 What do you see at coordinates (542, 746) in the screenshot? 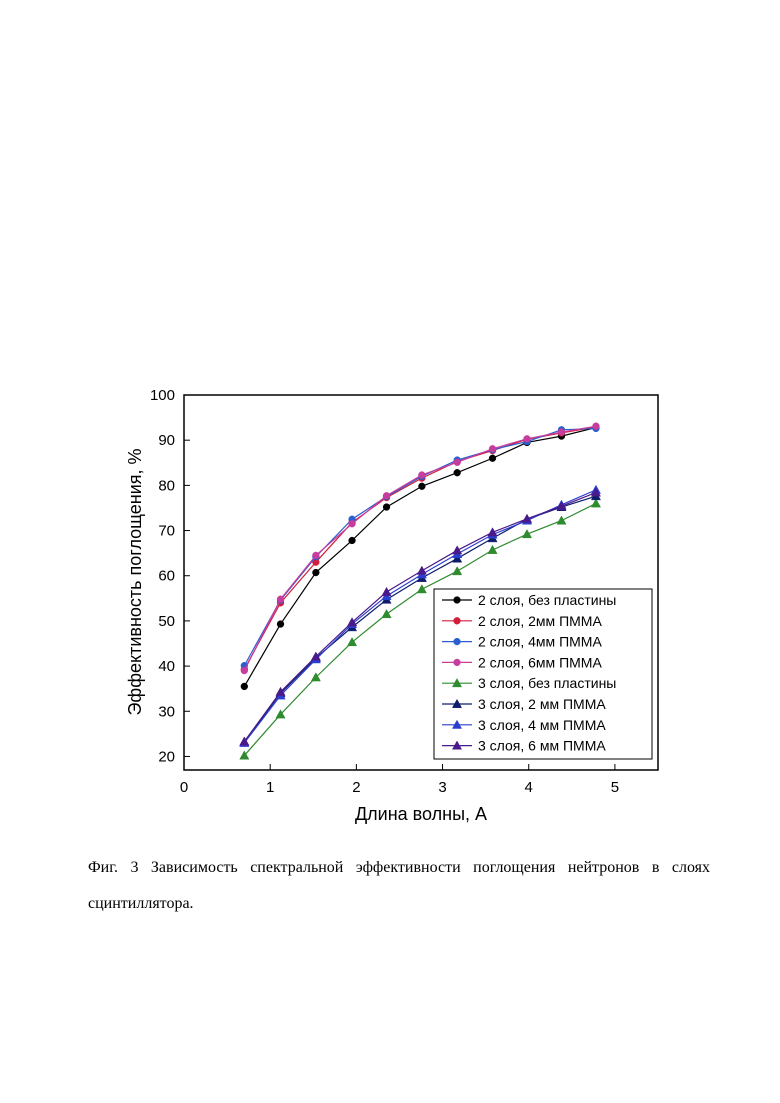
I see `legend-label: 3 слоя, 6 мм ПММА` at bounding box center [542, 746].